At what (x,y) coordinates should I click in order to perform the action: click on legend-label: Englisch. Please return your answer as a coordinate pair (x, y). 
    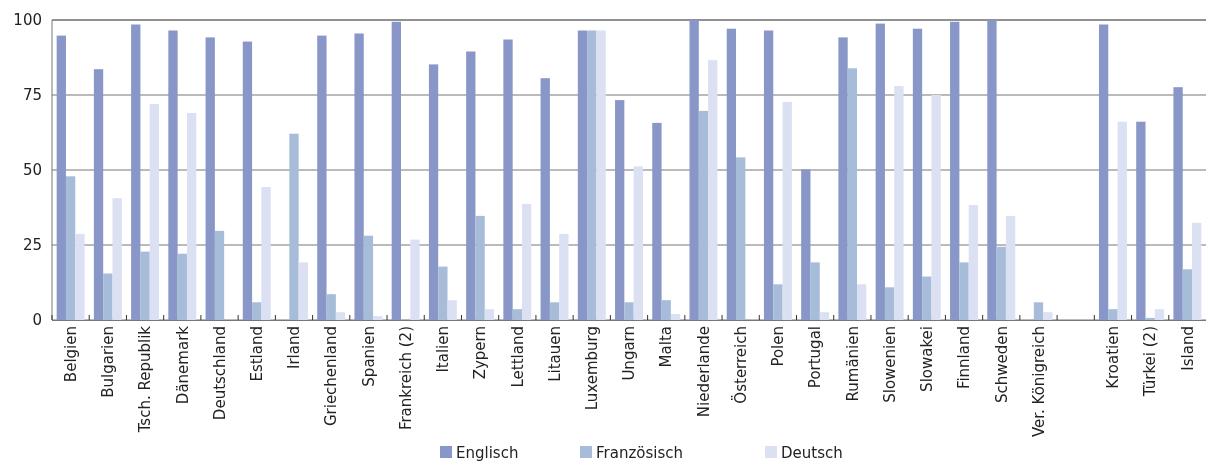
    Looking at the image, I should click on (487, 453).